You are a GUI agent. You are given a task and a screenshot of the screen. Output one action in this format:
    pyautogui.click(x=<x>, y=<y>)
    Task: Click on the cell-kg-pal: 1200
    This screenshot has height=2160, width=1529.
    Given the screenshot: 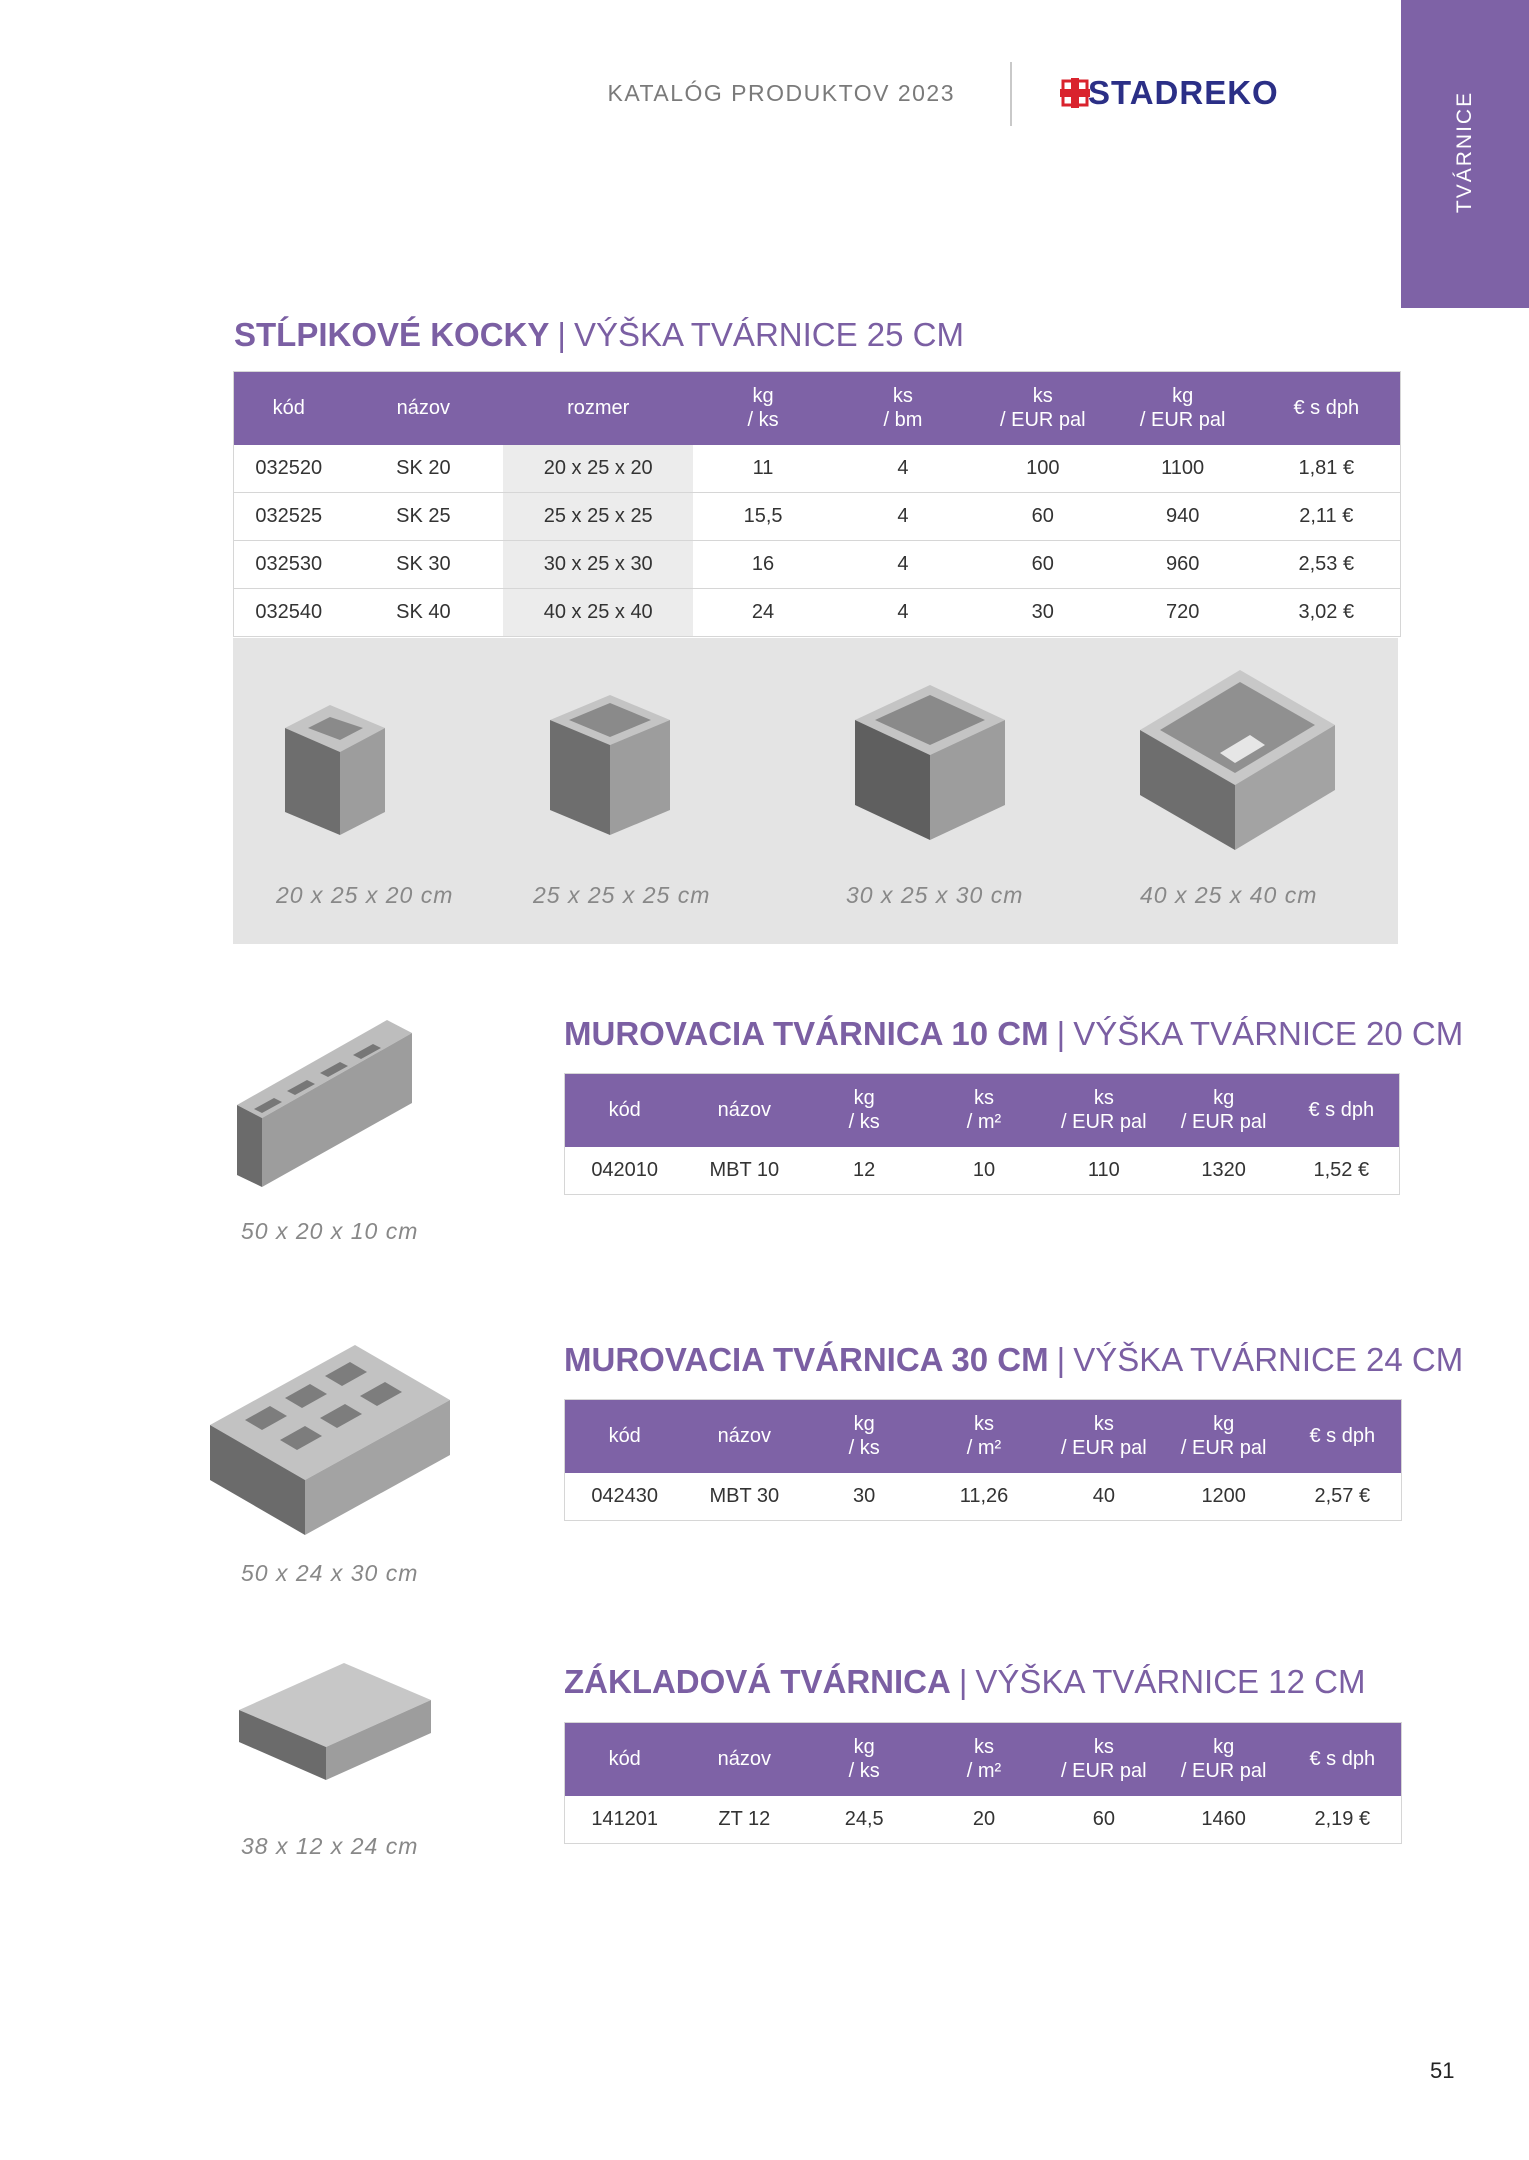 What is the action you would take?
    pyautogui.click(x=1223, y=1495)
    